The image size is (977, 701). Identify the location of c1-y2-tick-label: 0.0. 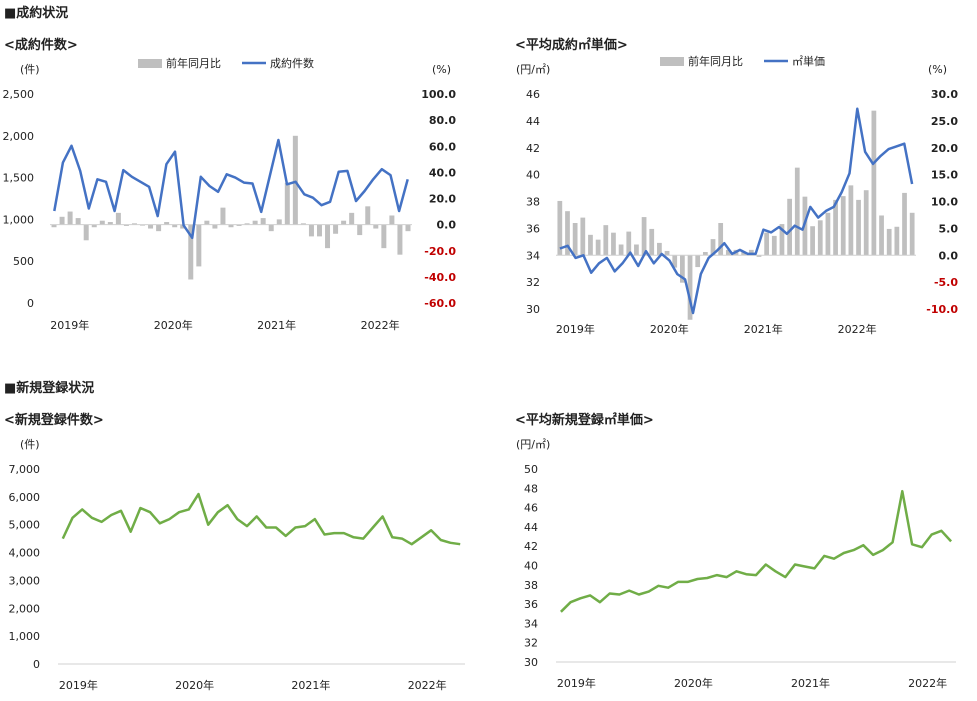
(447, 225).